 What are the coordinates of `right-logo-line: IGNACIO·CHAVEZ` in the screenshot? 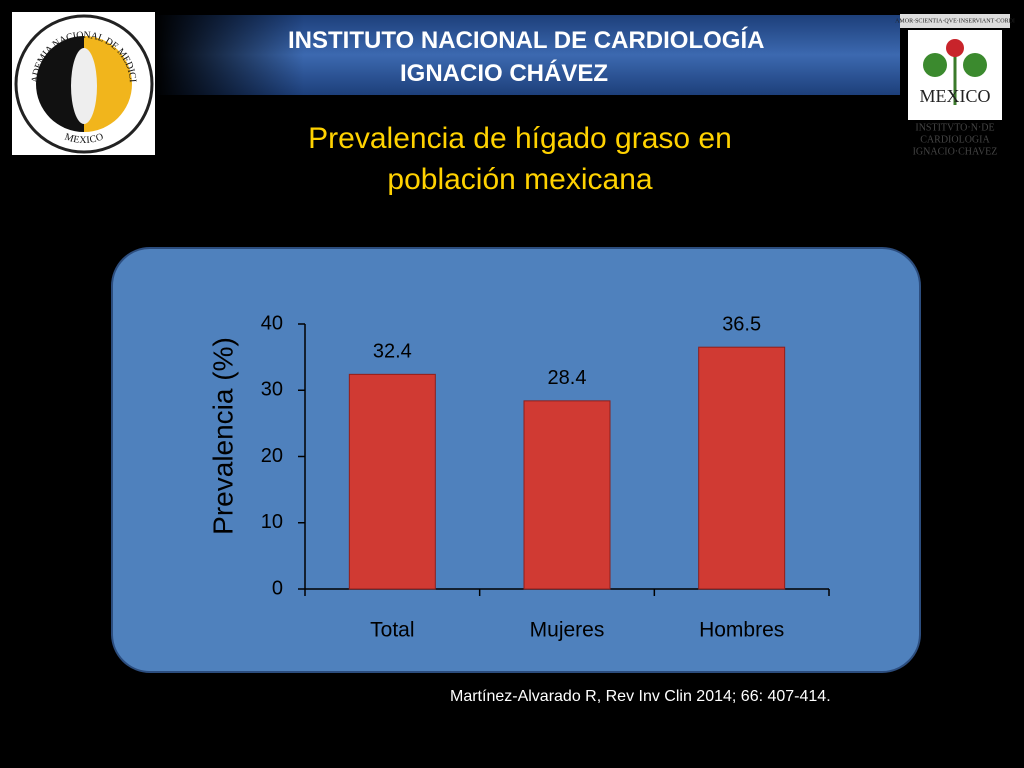 It's located at (955, 151).